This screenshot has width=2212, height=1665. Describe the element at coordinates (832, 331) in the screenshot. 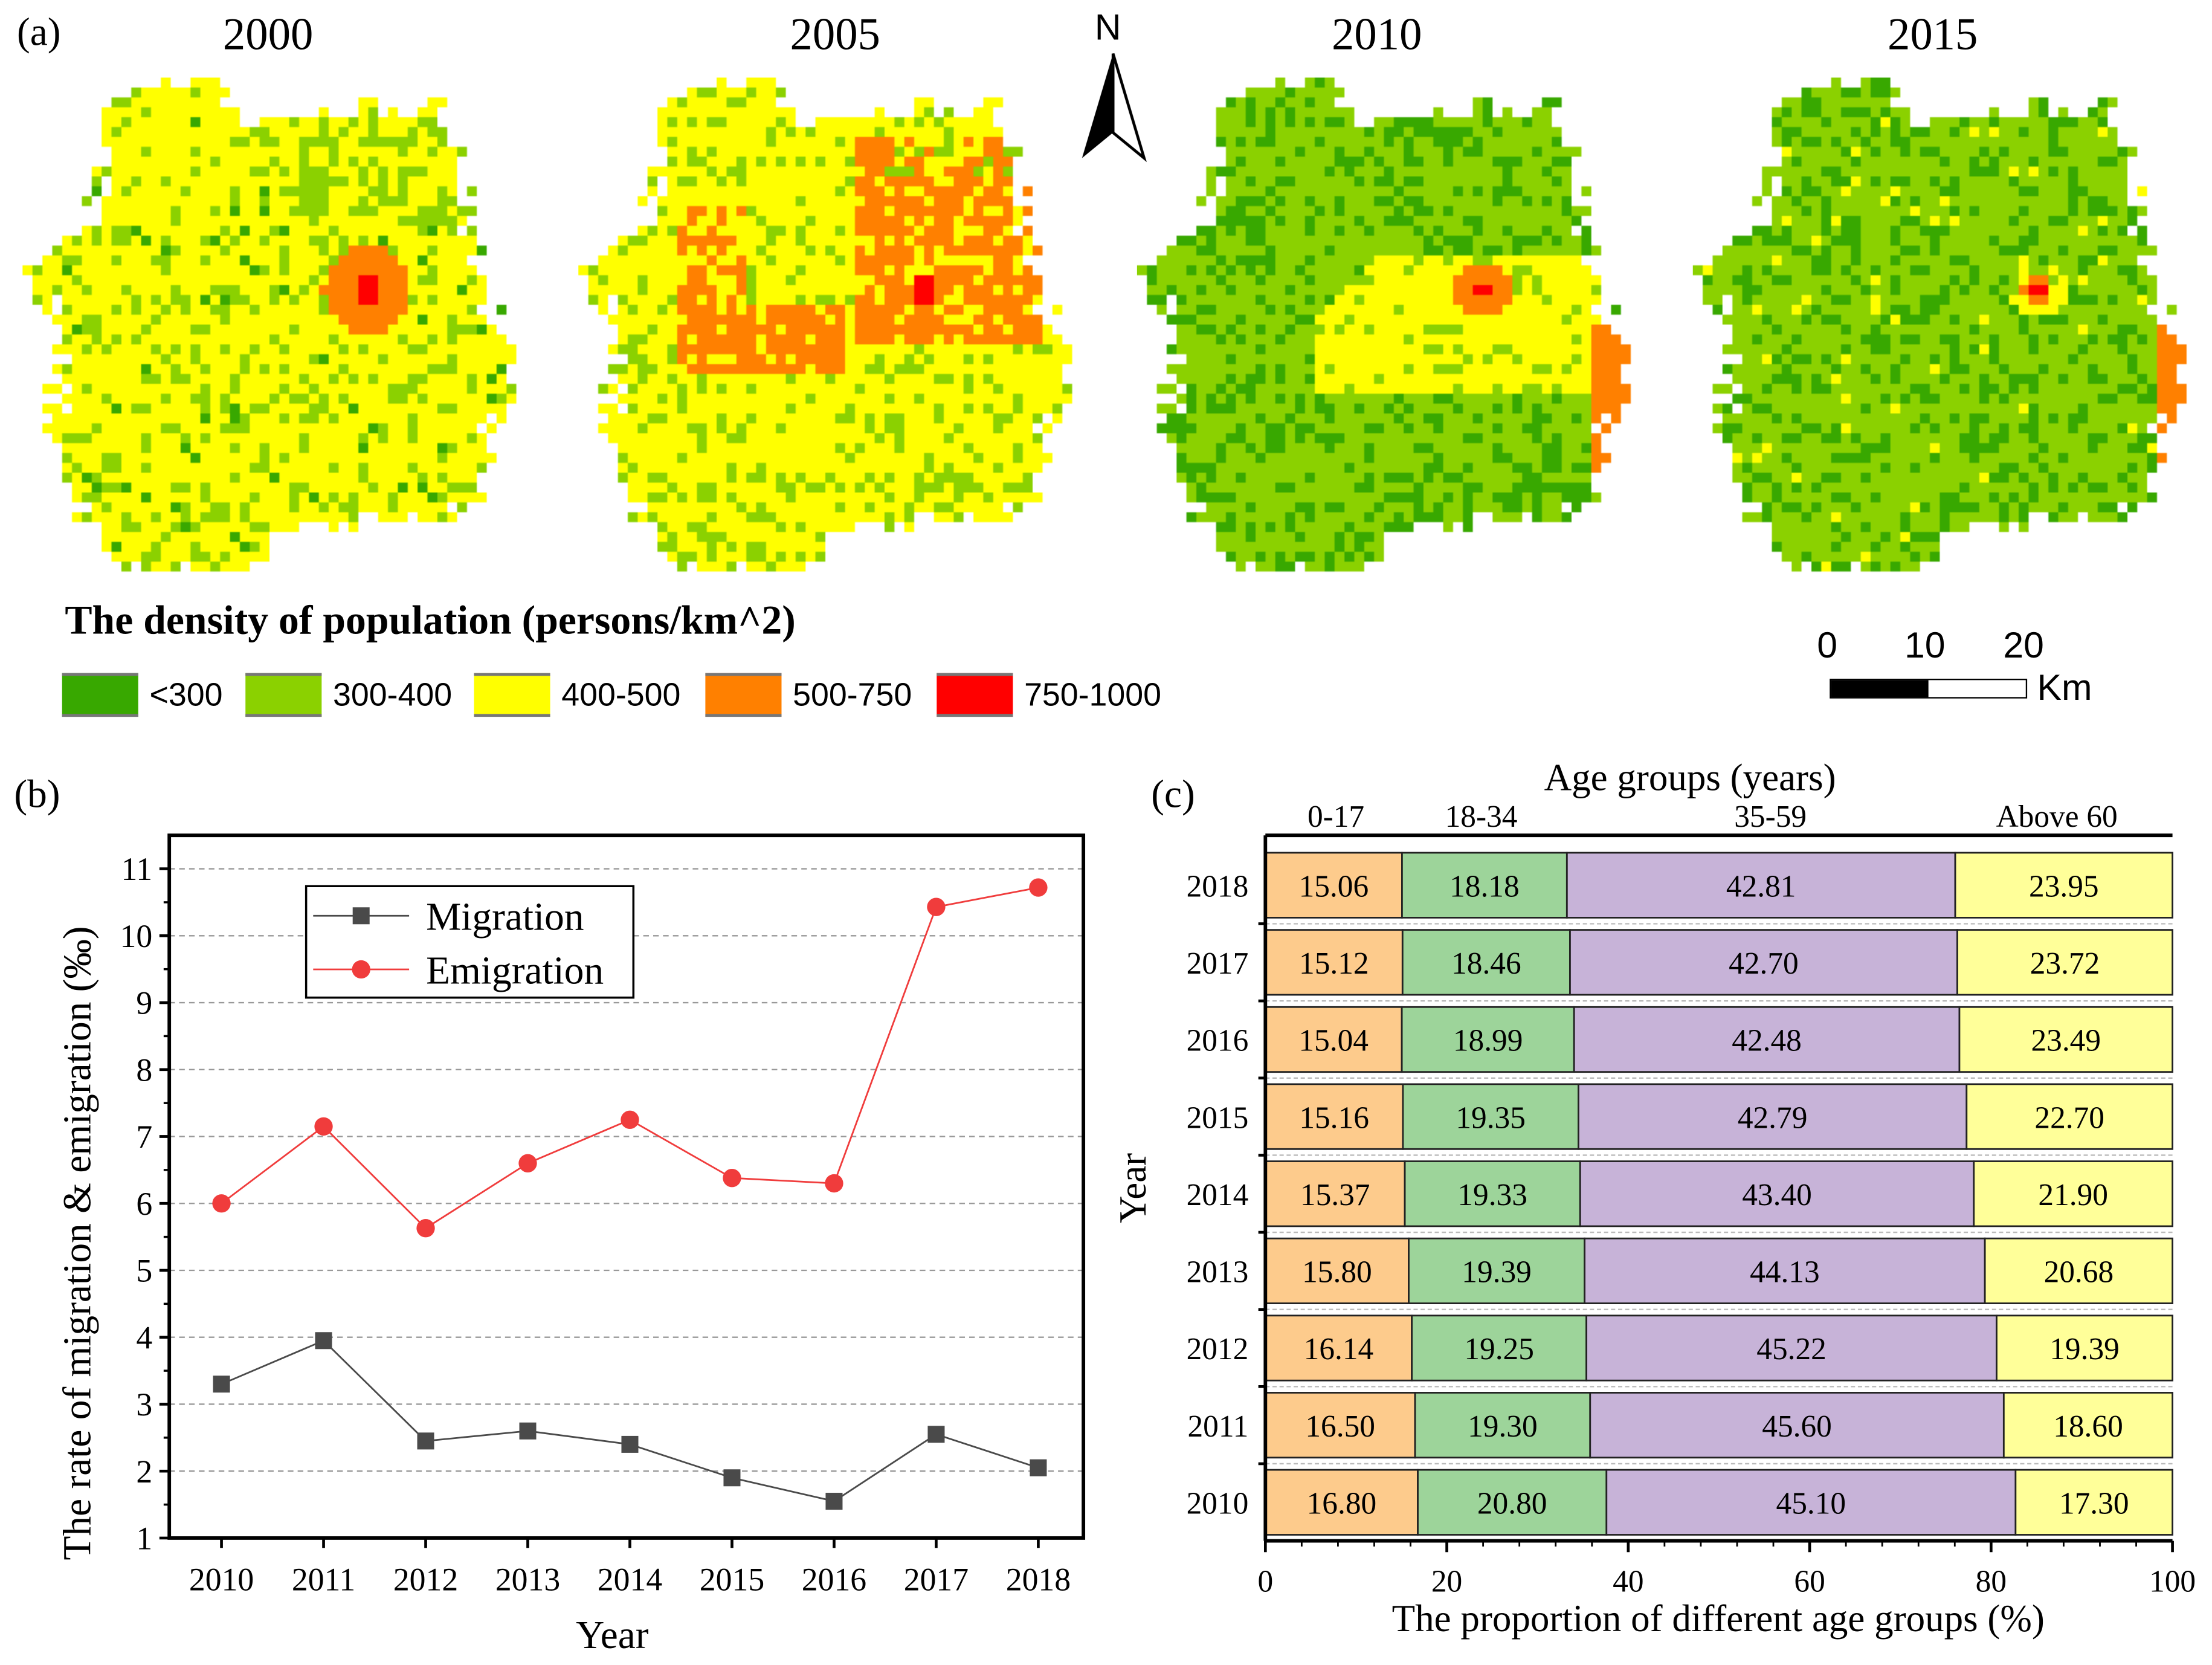

I see `population-density-map-2005` at that location.